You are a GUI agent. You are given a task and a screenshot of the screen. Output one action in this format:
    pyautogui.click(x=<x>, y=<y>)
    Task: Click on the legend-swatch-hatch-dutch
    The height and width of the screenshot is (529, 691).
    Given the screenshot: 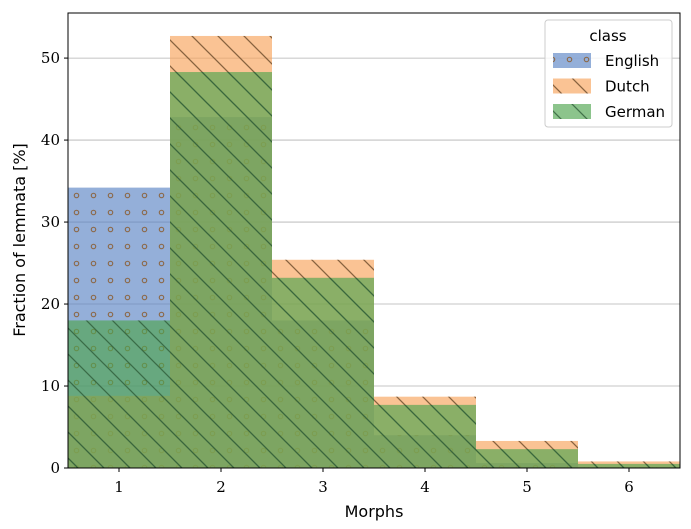 What is the action you would take?
    pyautogui.click(x=572, y=86)
    